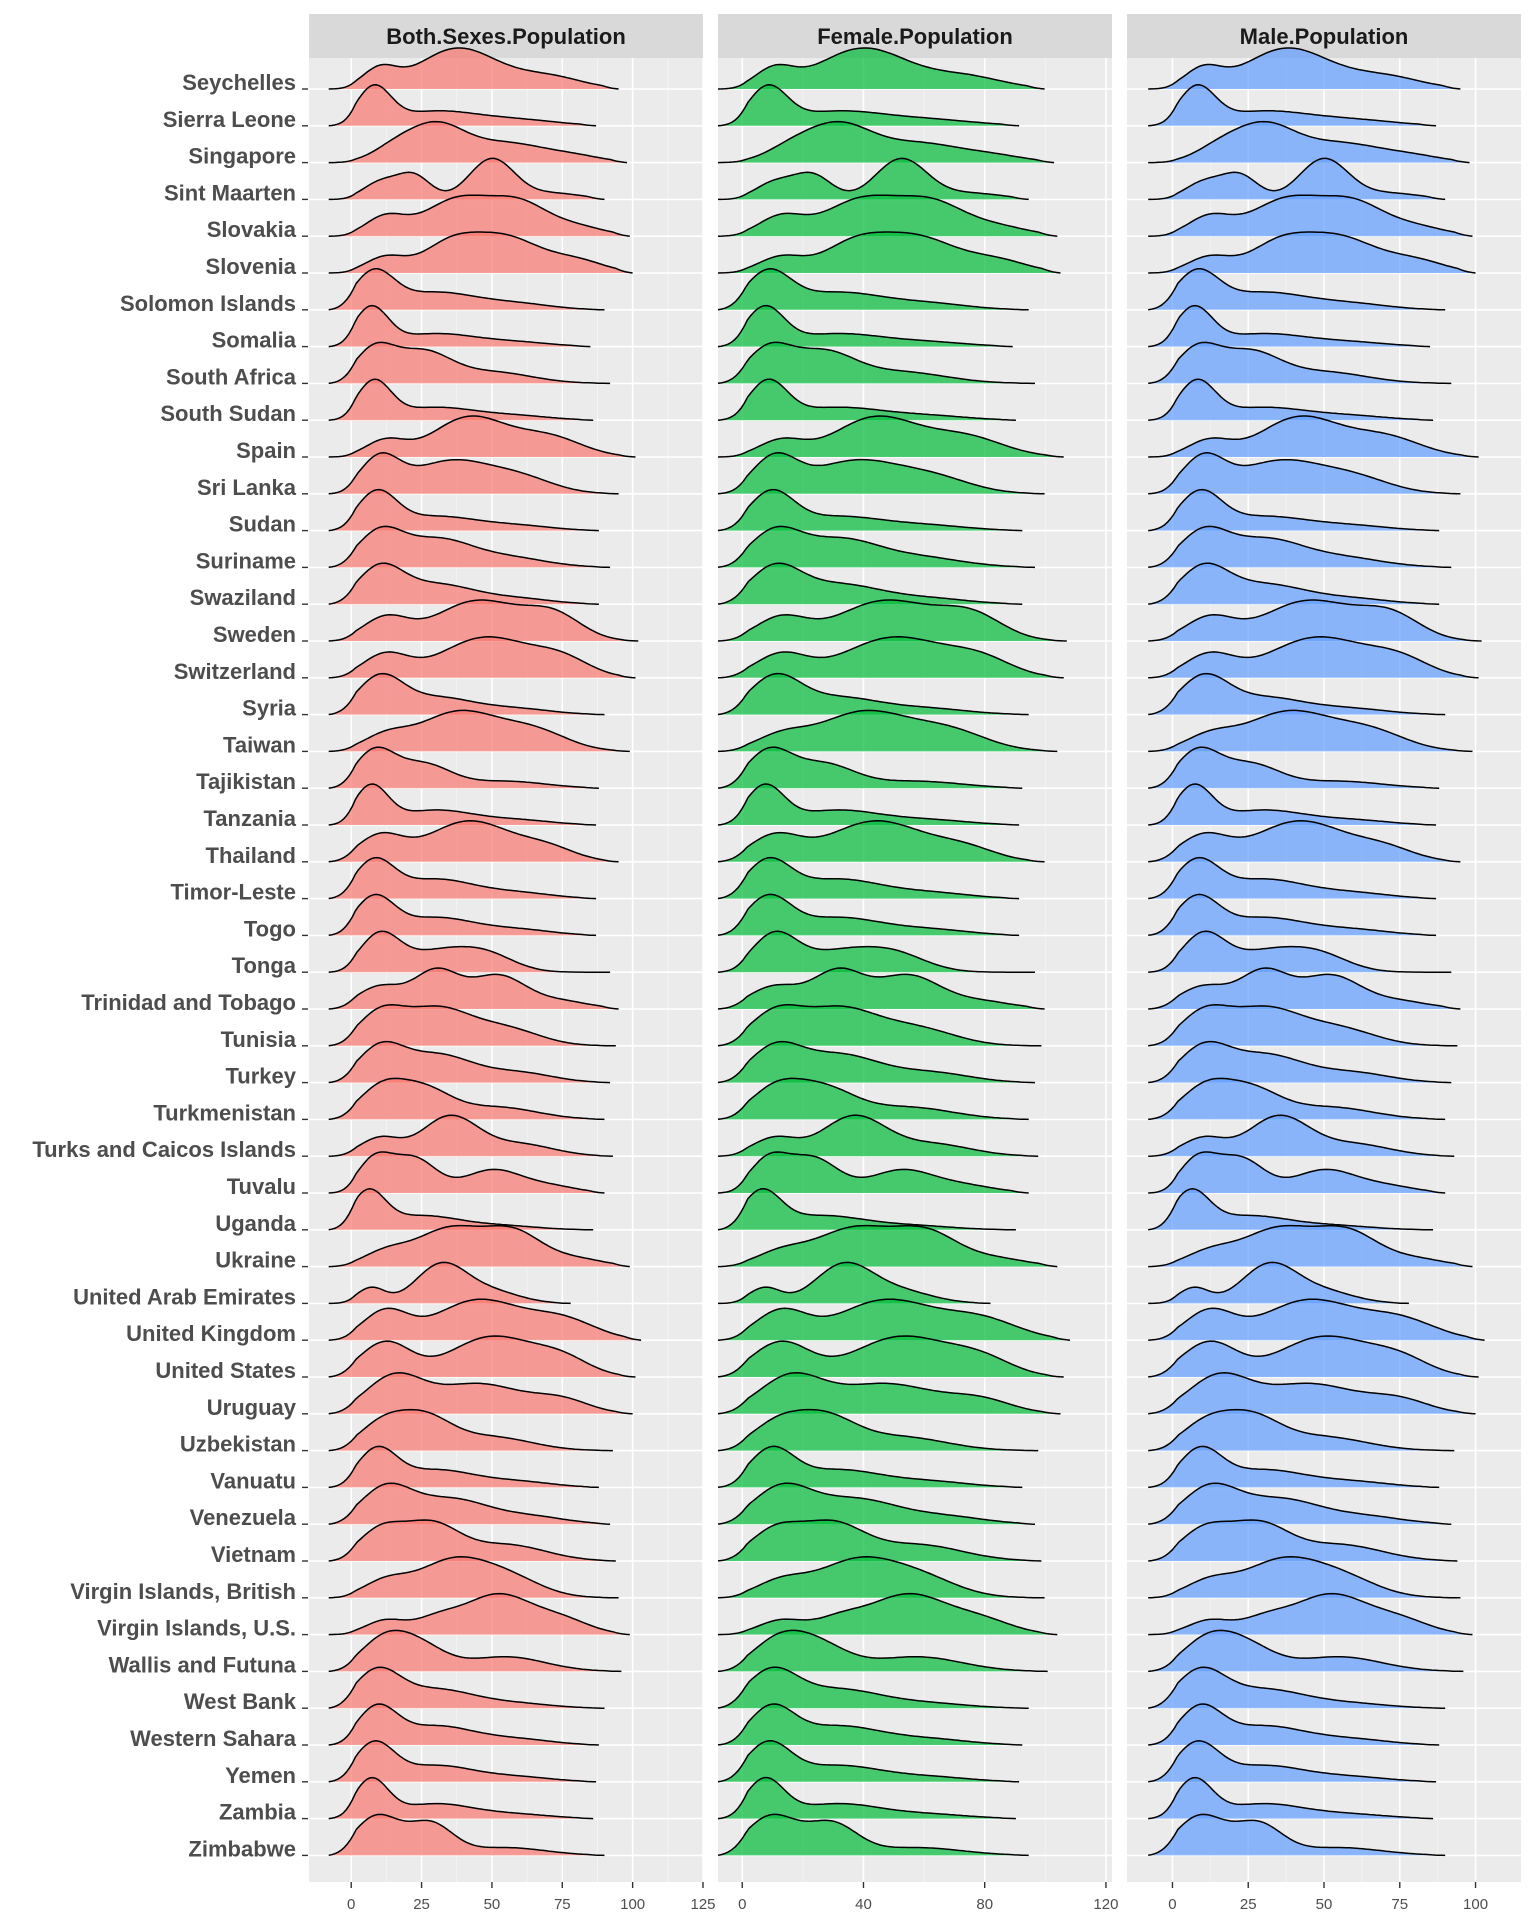  I want to click on country-label: Suriname, so click(246, 560).